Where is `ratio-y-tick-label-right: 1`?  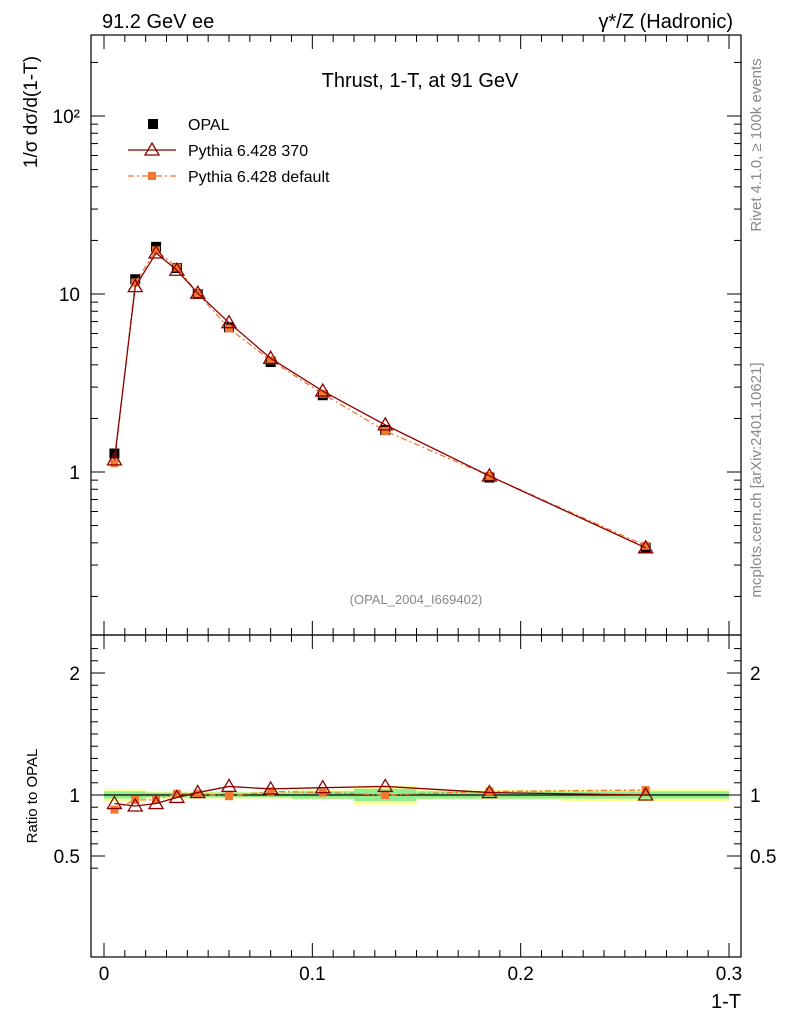 ratio-y-tick-label-right: 1 is located at coordinates (755, 796).